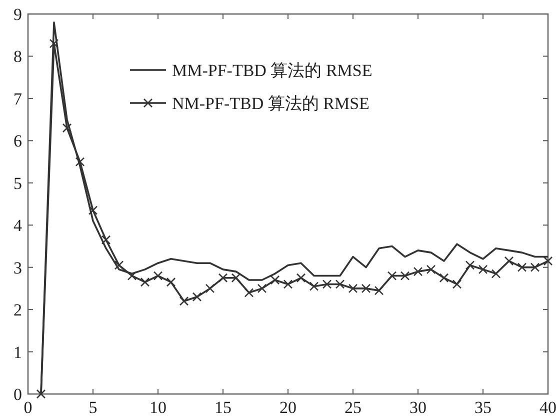 This screenshot has width=560, height=416. I want to click on y-tick-label: 7, so click(18, 98).